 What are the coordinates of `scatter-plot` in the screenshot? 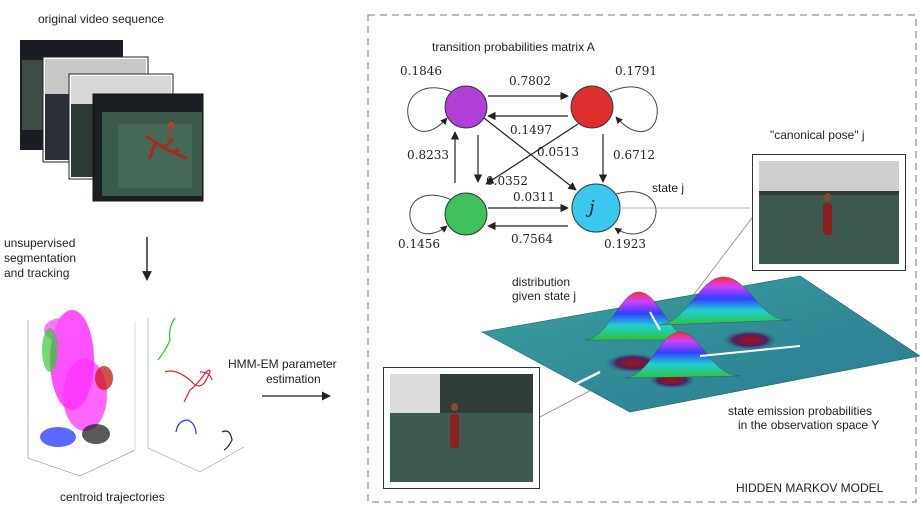 It's located at (81, 393).